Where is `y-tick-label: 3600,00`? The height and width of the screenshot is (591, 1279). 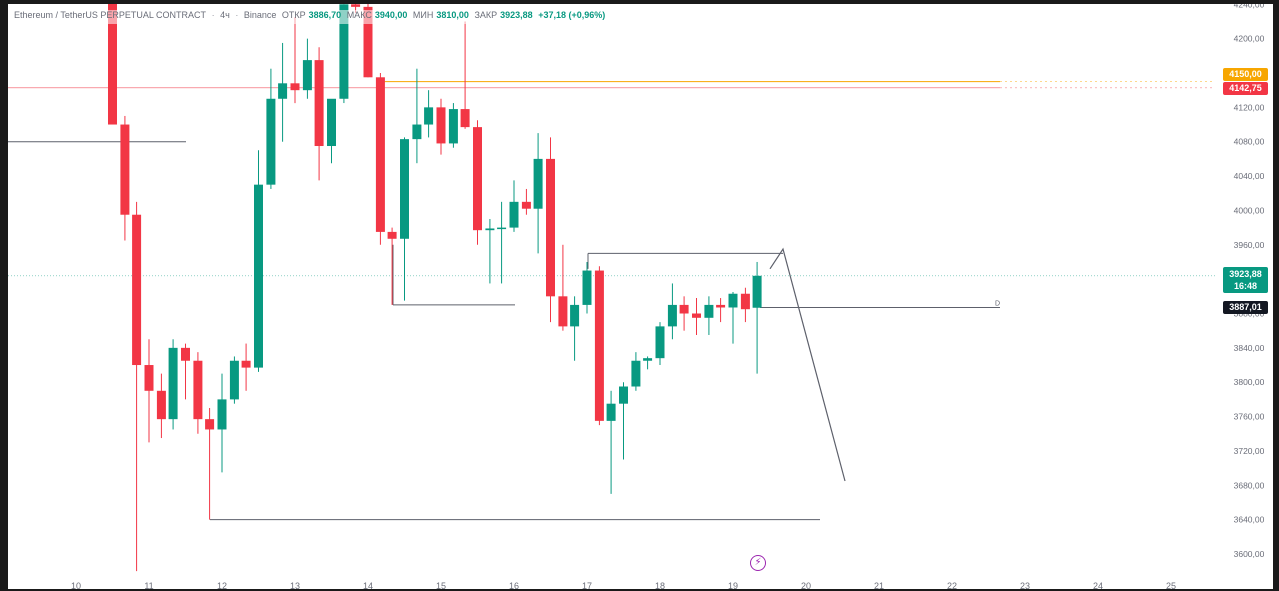
y-tick-label: 3600,00 is located at coordinates (1249, 554).